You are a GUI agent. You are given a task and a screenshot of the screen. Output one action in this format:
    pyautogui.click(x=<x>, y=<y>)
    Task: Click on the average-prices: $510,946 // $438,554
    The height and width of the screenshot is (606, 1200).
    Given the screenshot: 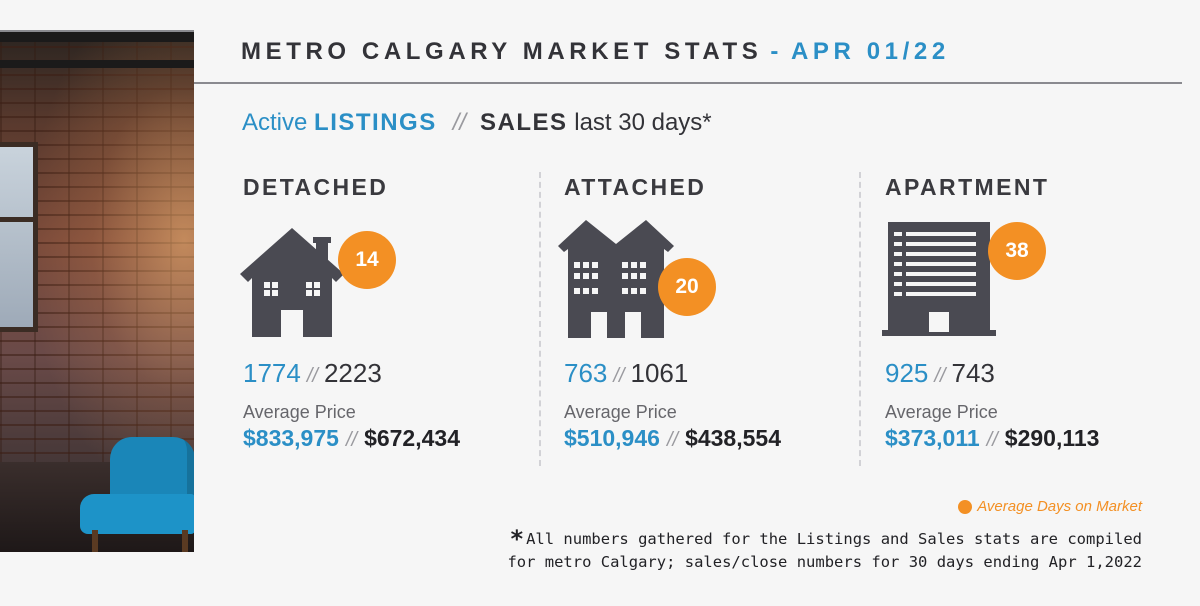 What is the action you would take?
    pyautogui.click(x=672, y=438)
    